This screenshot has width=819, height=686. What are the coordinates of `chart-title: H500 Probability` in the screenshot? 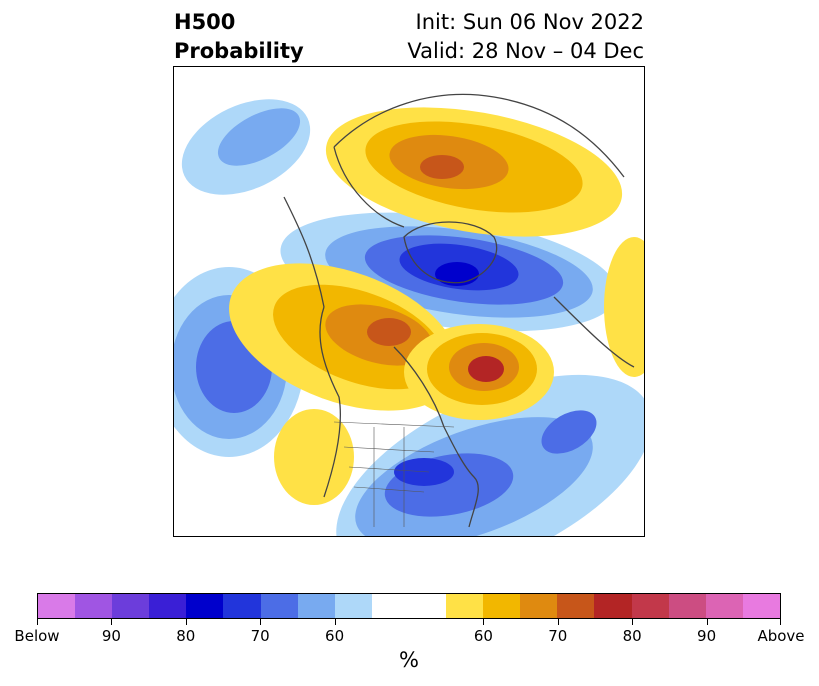 It's located at (239, 37).